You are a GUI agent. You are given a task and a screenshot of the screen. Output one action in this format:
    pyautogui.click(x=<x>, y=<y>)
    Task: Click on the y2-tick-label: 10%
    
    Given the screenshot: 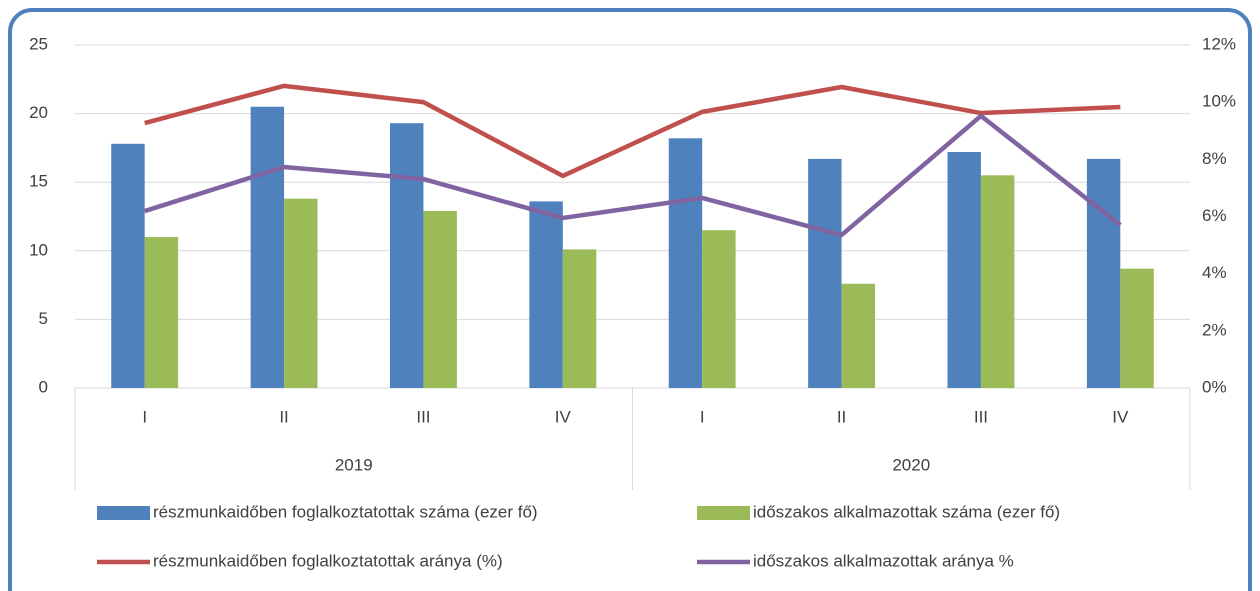 What is the action you would take?
    pyautogui.click(x=1219, y=101)
    